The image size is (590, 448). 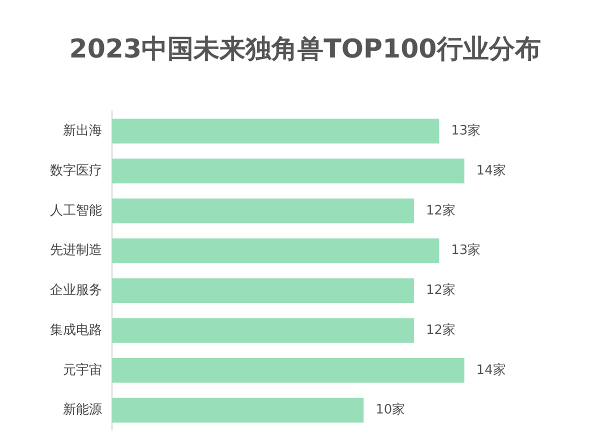 I want to click on y-tick-label: 人工智能, so click(x=76, y=210).